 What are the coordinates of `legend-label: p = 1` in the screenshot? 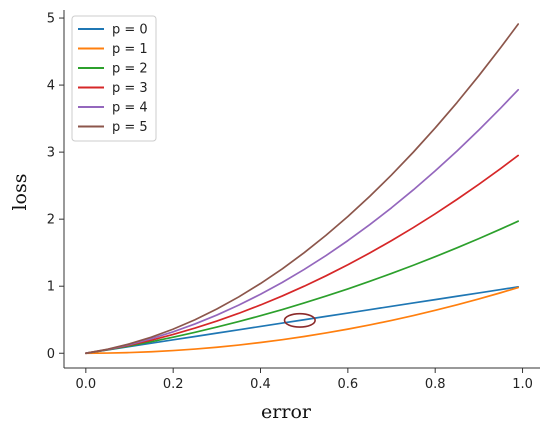 It's located at (130, 49).